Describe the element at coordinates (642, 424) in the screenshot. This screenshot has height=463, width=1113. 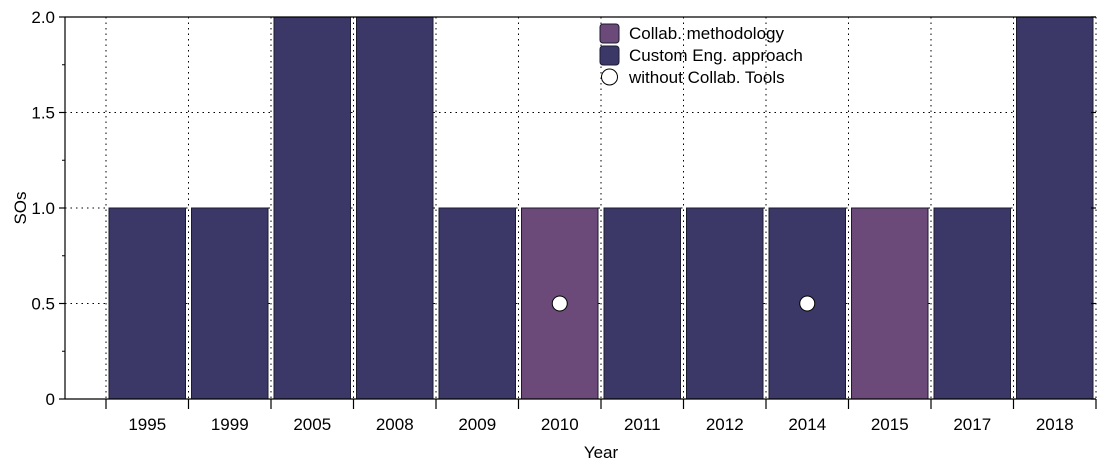
I see `x-tick-label: 2011` at that location.